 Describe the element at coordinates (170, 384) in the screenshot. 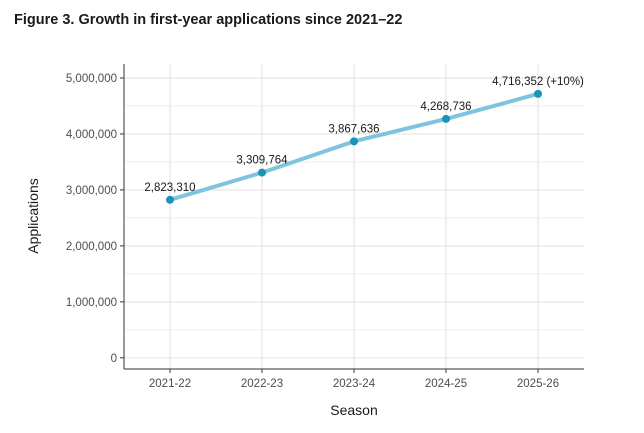

I see `x-tick-label: 2021-22` at that location.